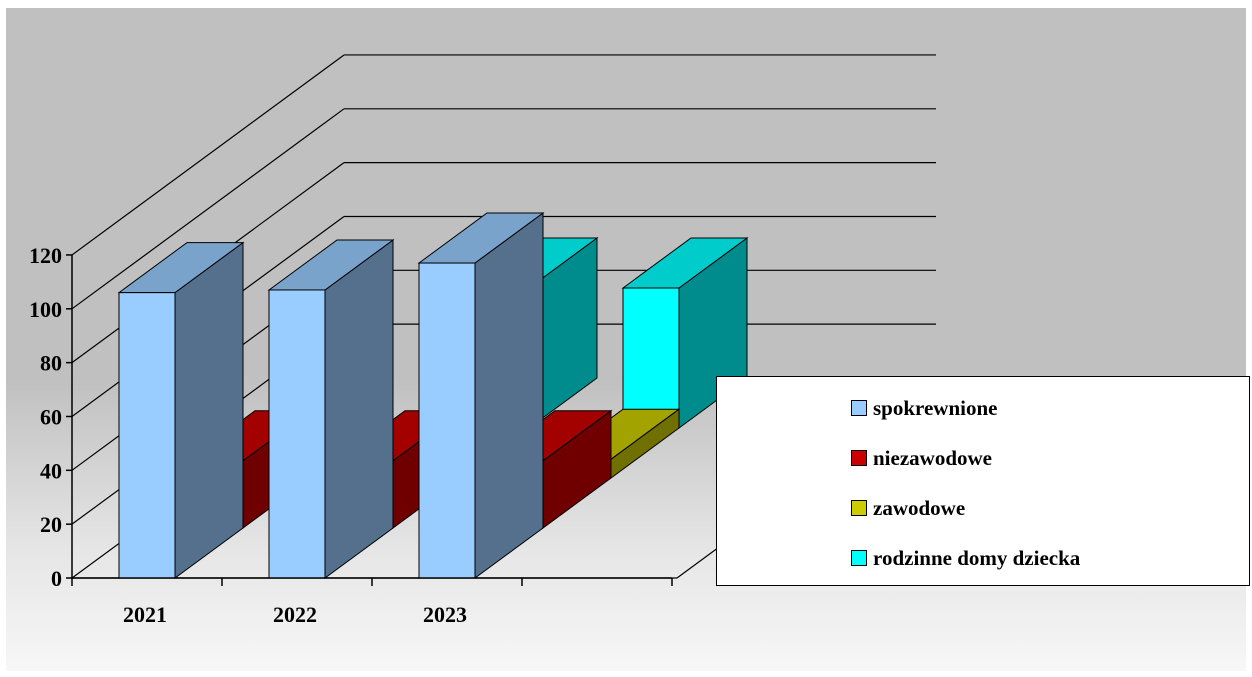 The image size is (1252, 677). What do you see at coordinates (51, 416) in the screenshot?
I see `y-tick-label-60: 60` at bounding box center [51, 416].